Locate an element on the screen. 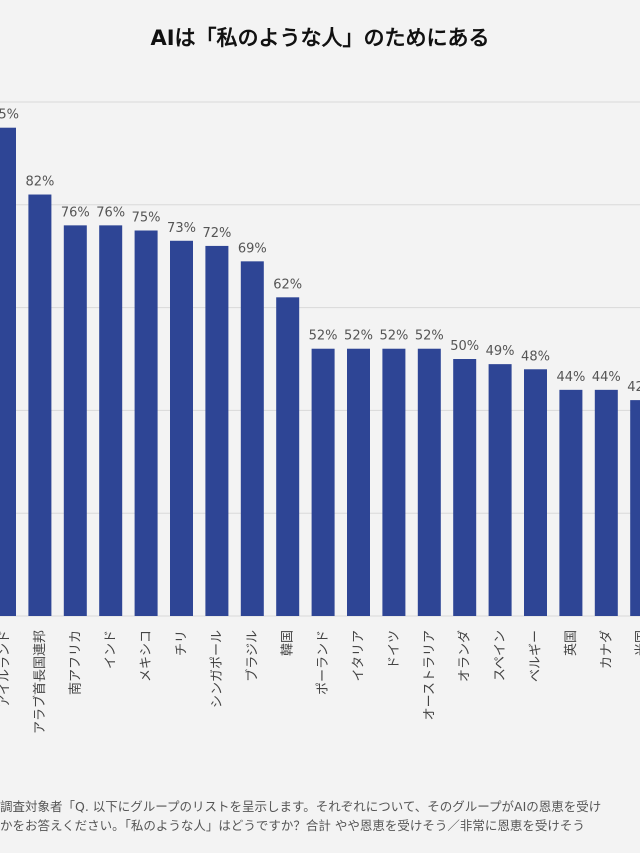 This screenshot has height=853, width=640. chart-title: AIは「私のような人」のためにある is located at coordinates (320, 38).